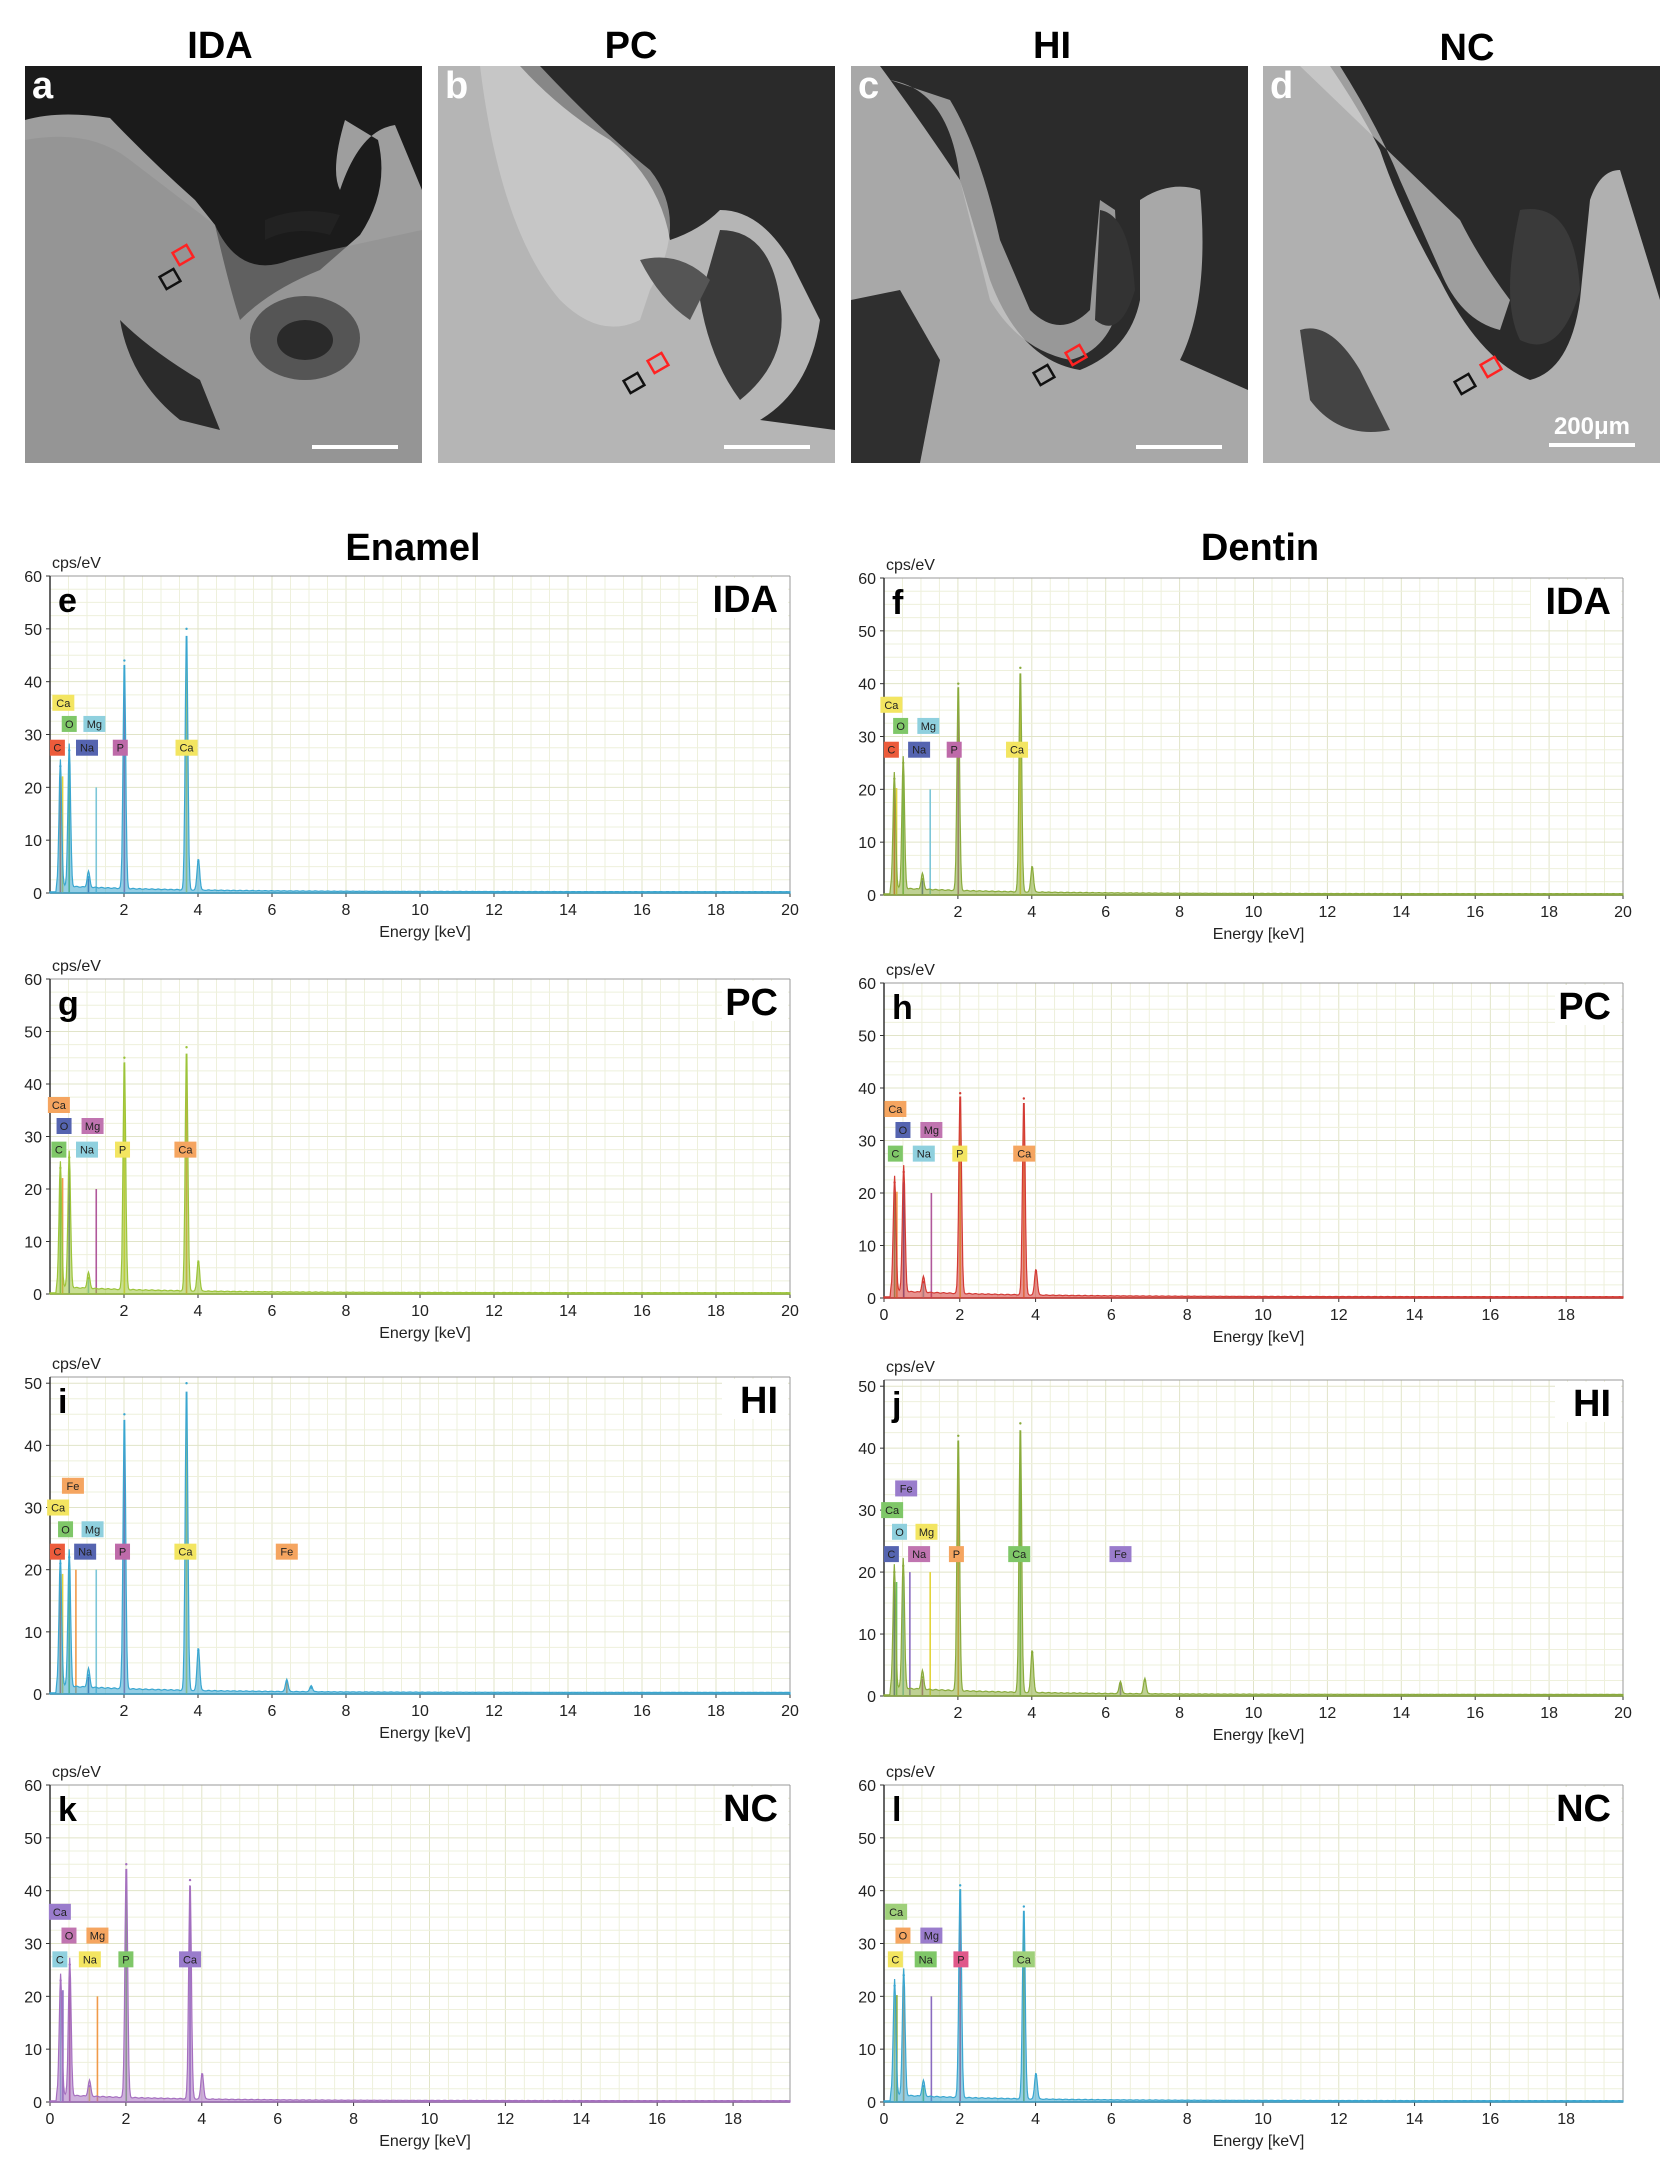 This screenshot has width=1677, height=2157. Describe the element at coordinates (60, 1960) in the screenshot. I see `element-label-c: C` at that location.